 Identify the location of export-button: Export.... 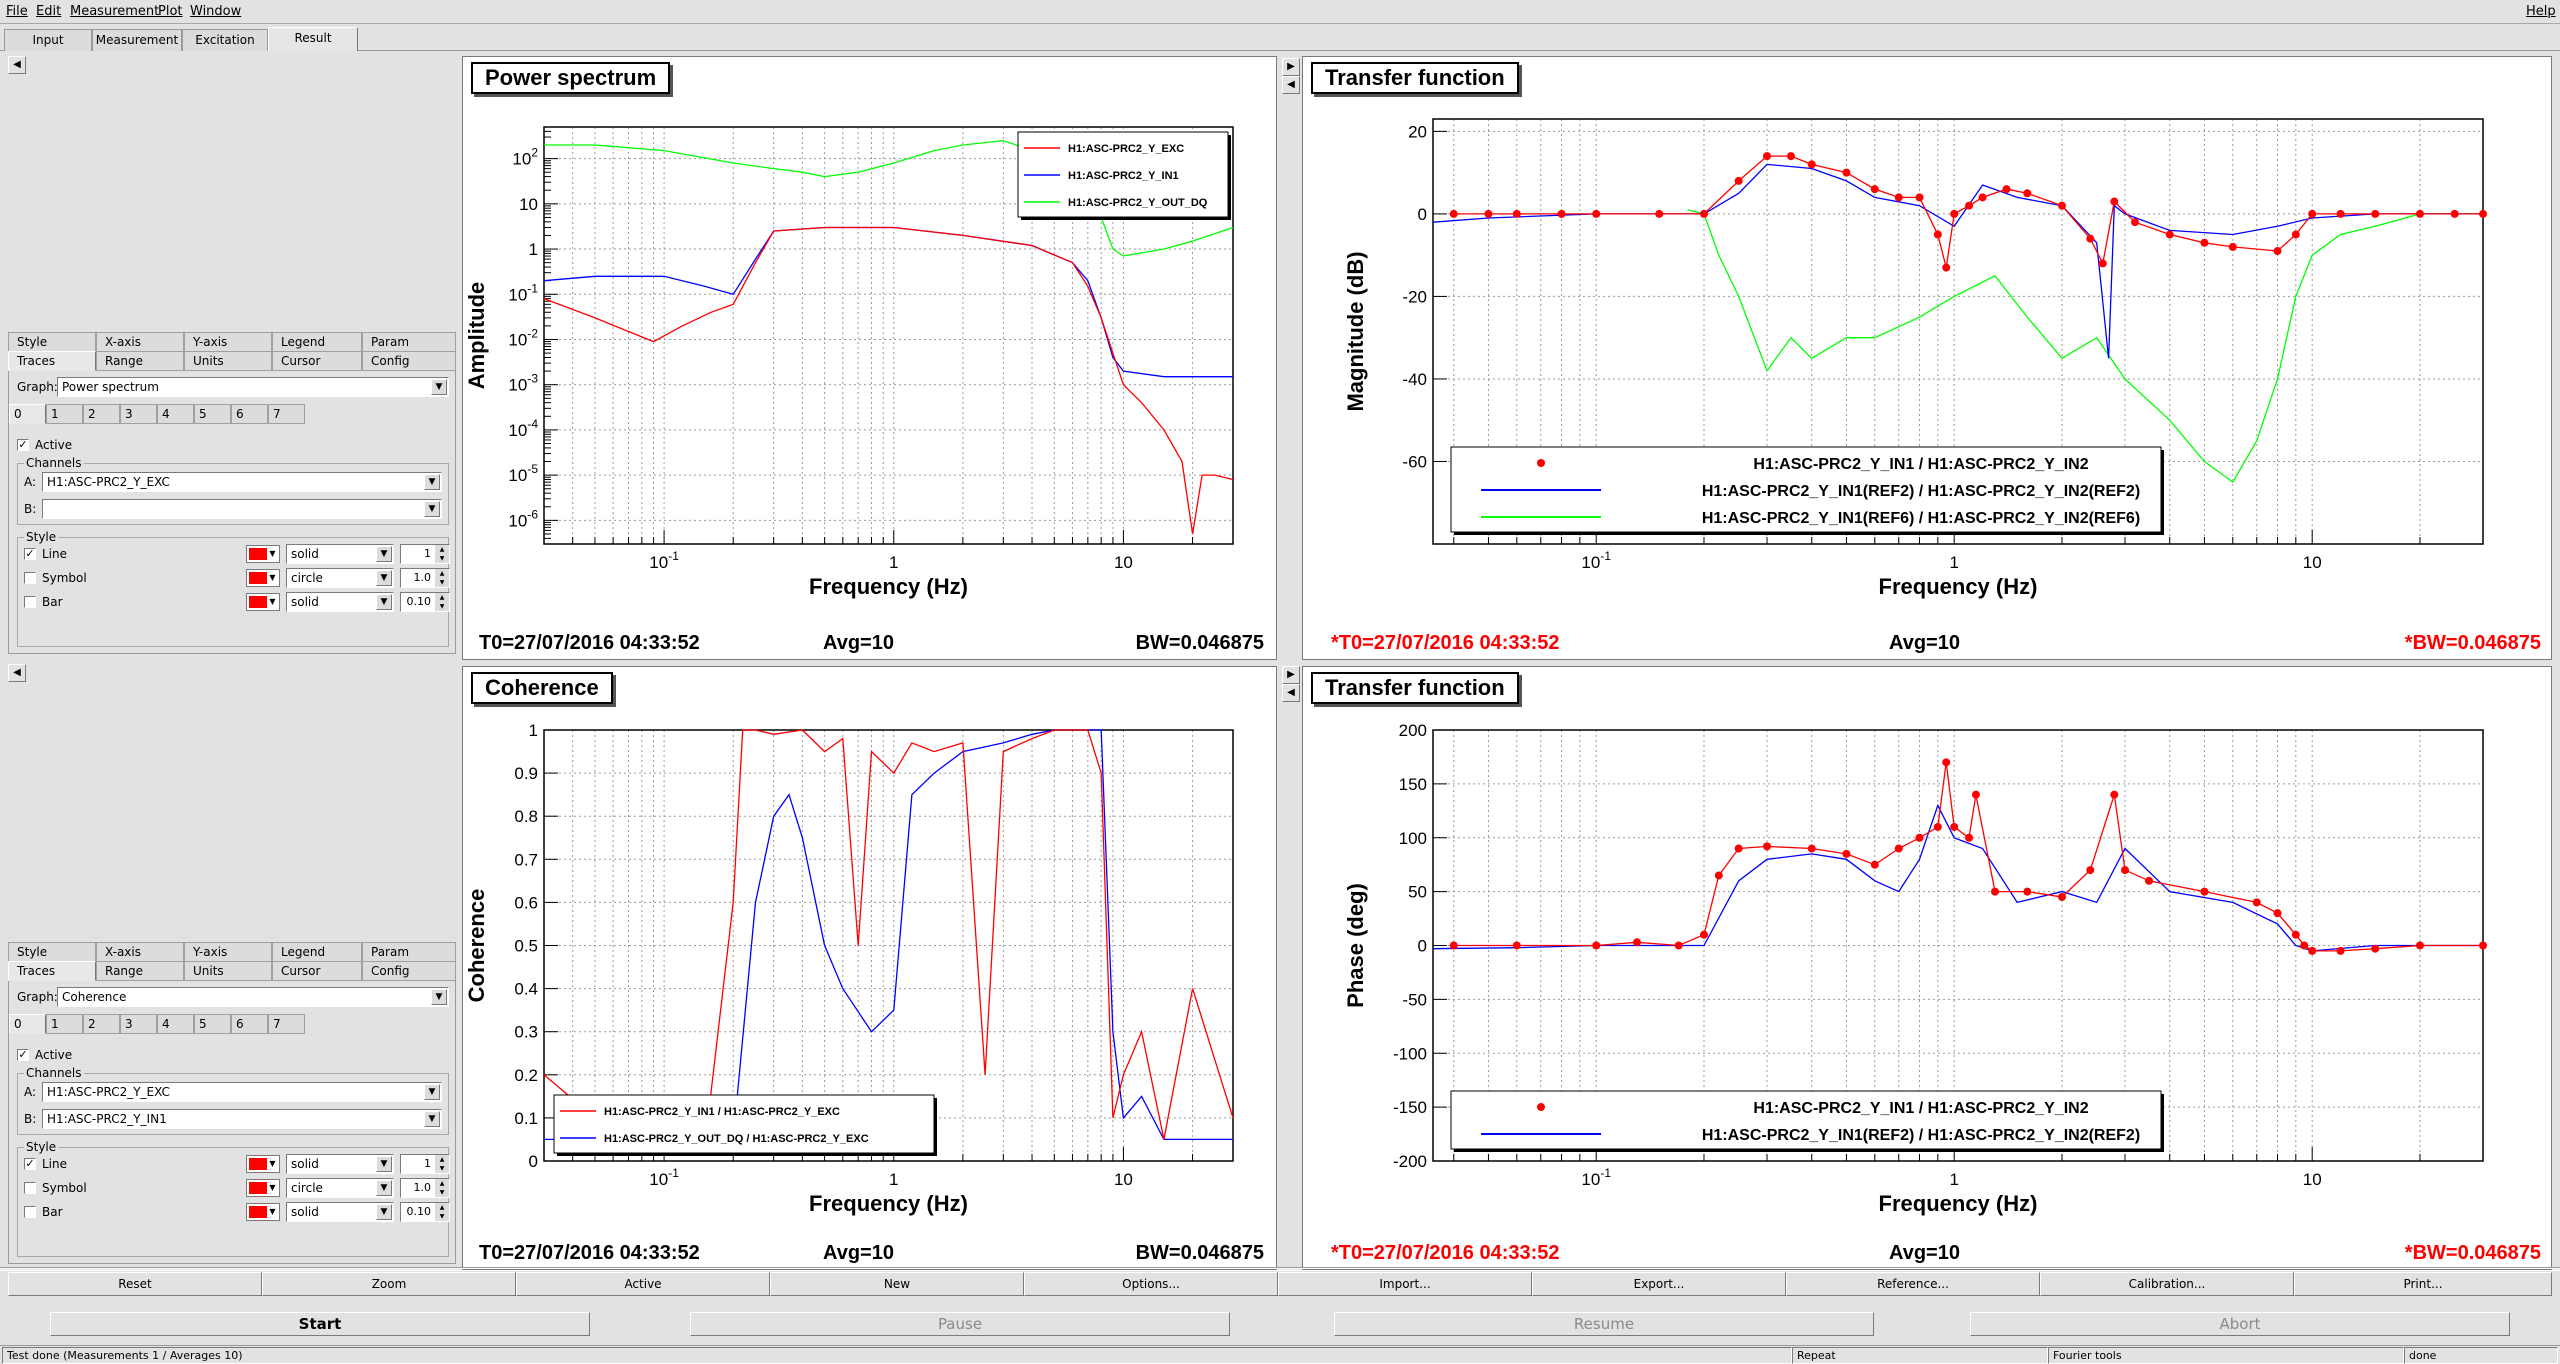
(1659, 1284).